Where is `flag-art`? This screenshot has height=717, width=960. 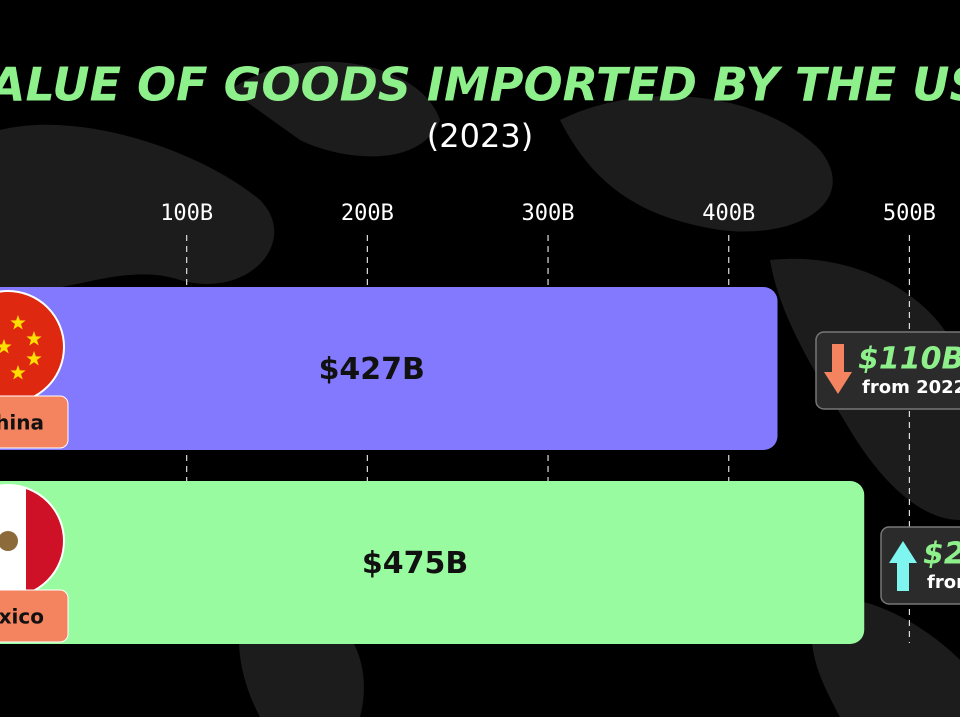
flag-art is located at coordinates (32, 541).